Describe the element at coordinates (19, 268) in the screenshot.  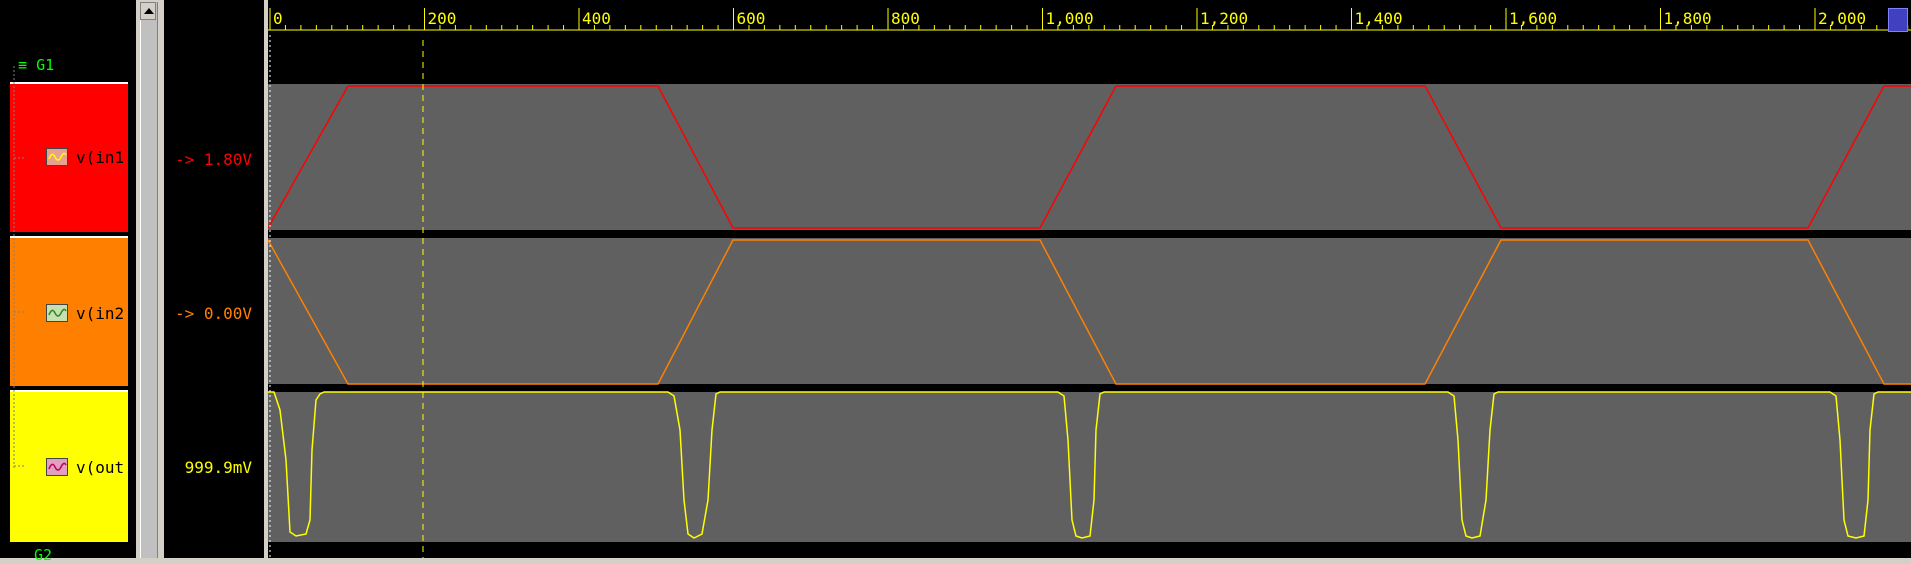
I see `tree-lines` at that location.